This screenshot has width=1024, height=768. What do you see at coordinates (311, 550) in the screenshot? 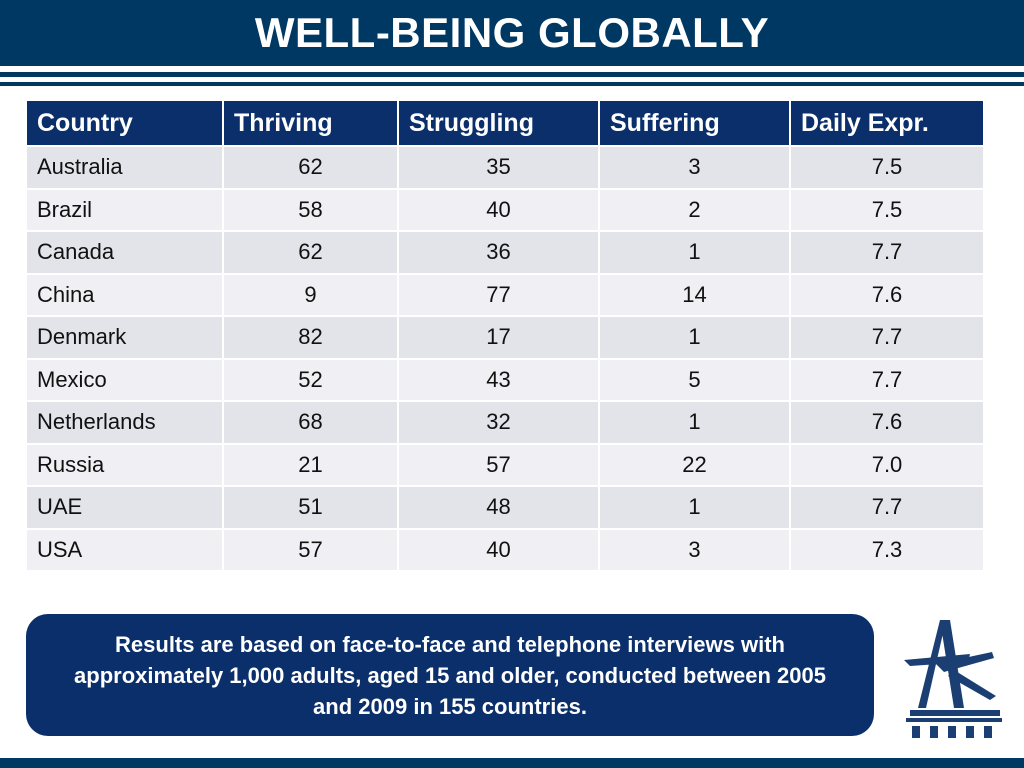
I see `cell-thriving: 57` at bounding box center [311, 550].